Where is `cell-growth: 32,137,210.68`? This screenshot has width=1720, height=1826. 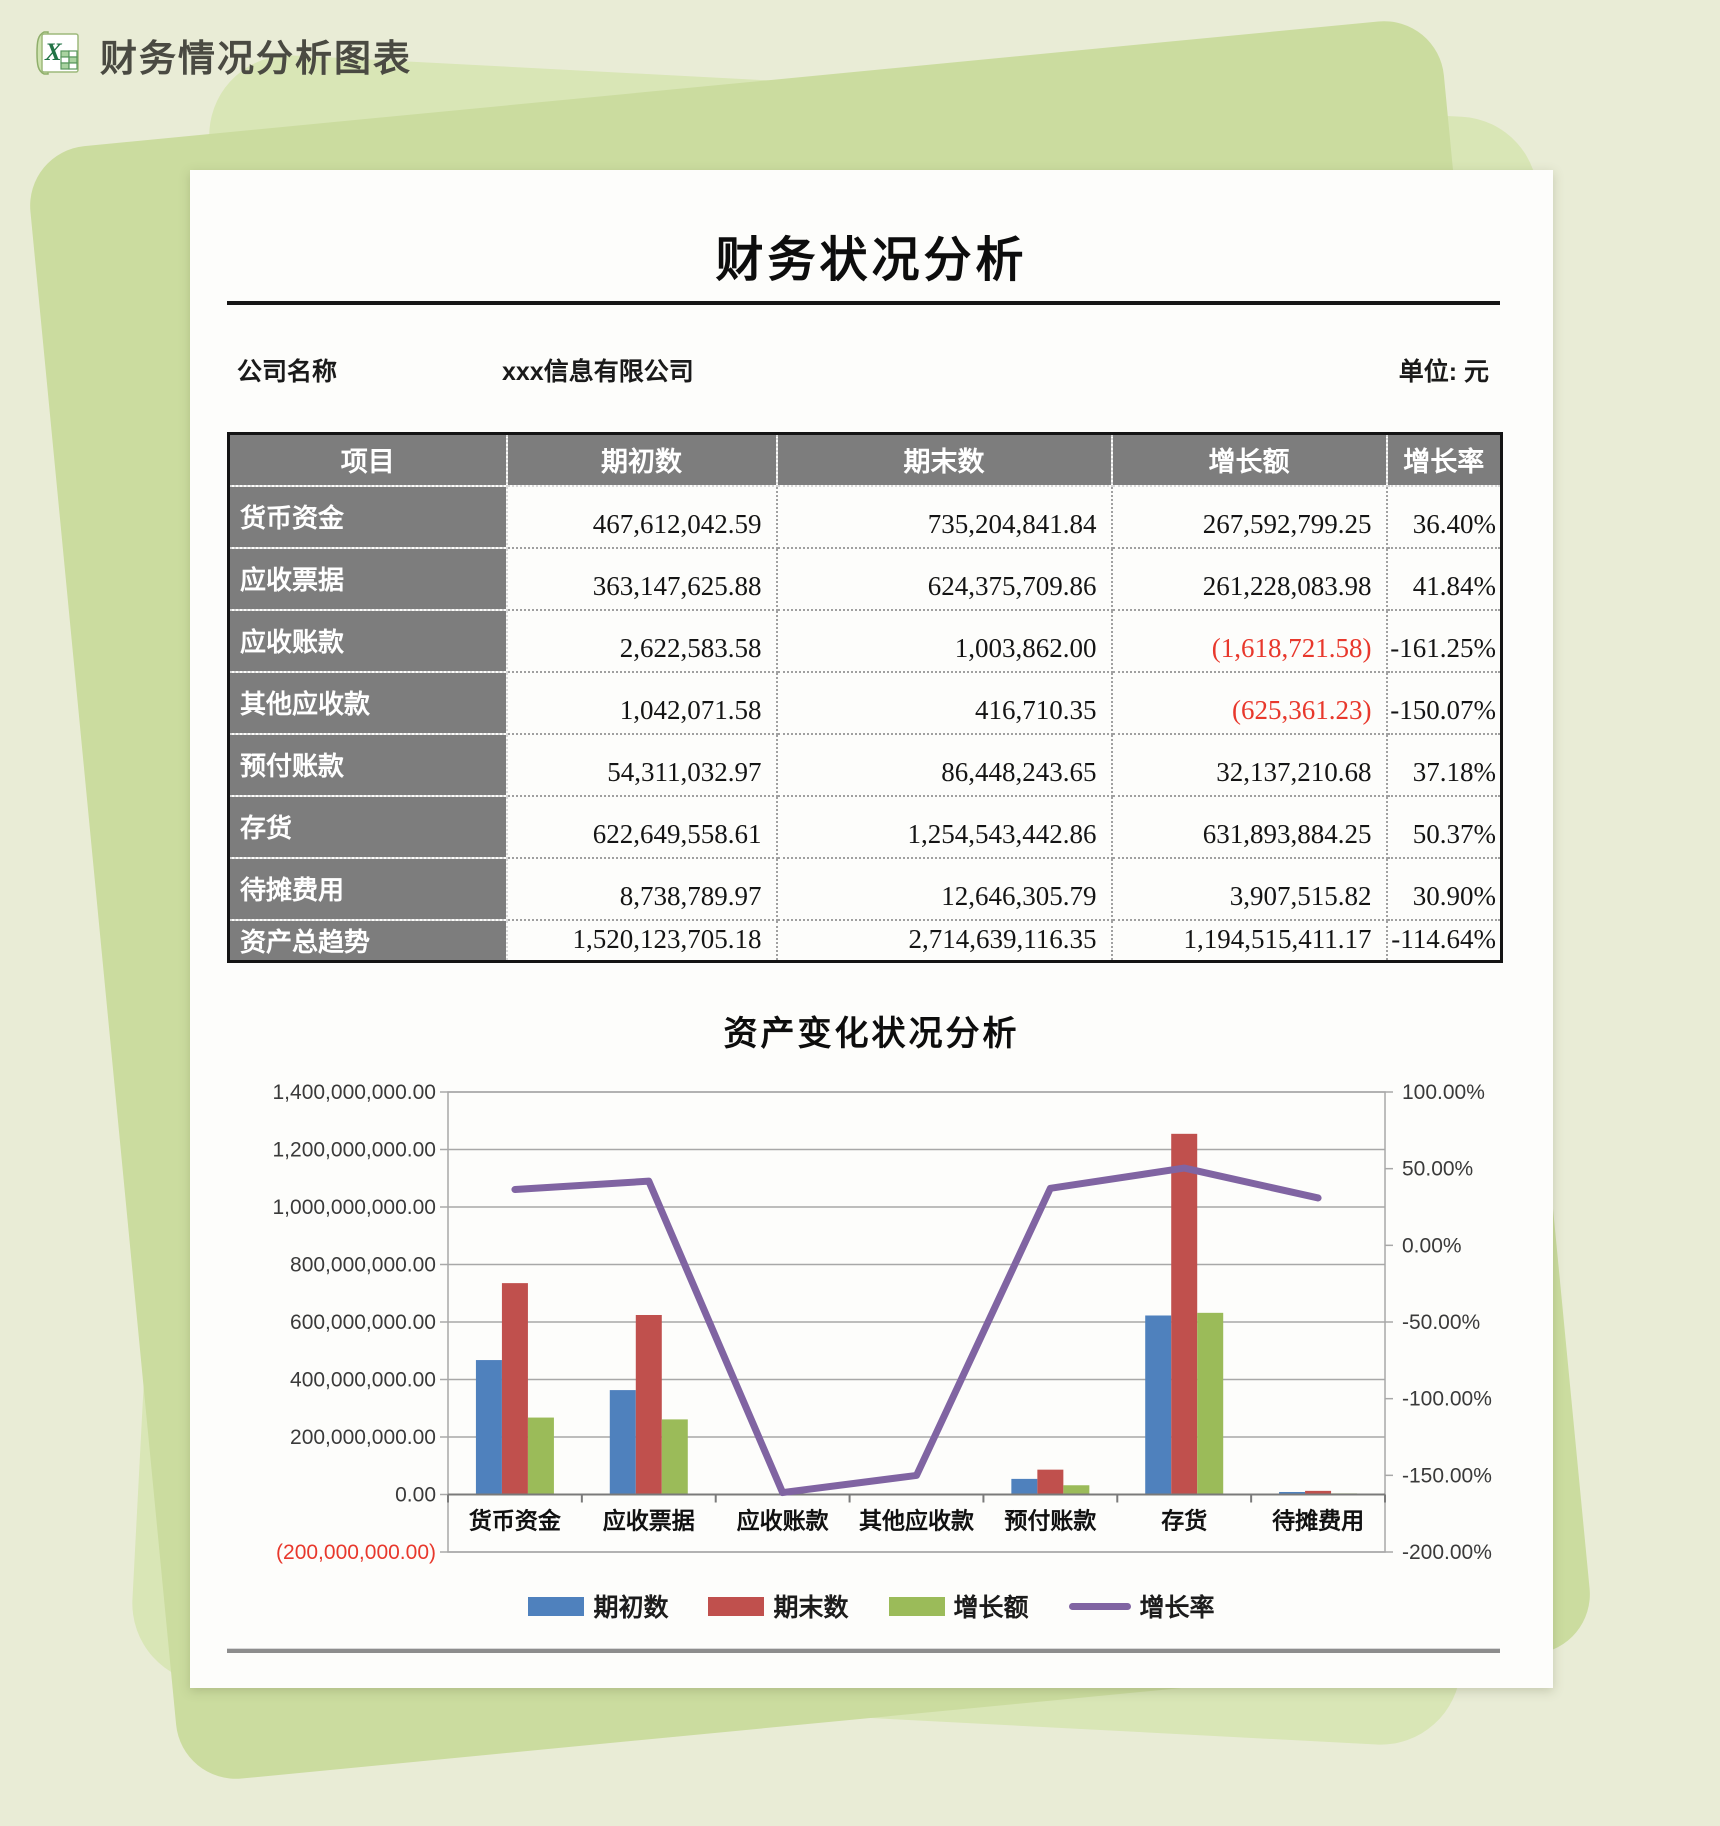 cell-growth: 32,137,210.68 is located at coordinates (1249, 764).